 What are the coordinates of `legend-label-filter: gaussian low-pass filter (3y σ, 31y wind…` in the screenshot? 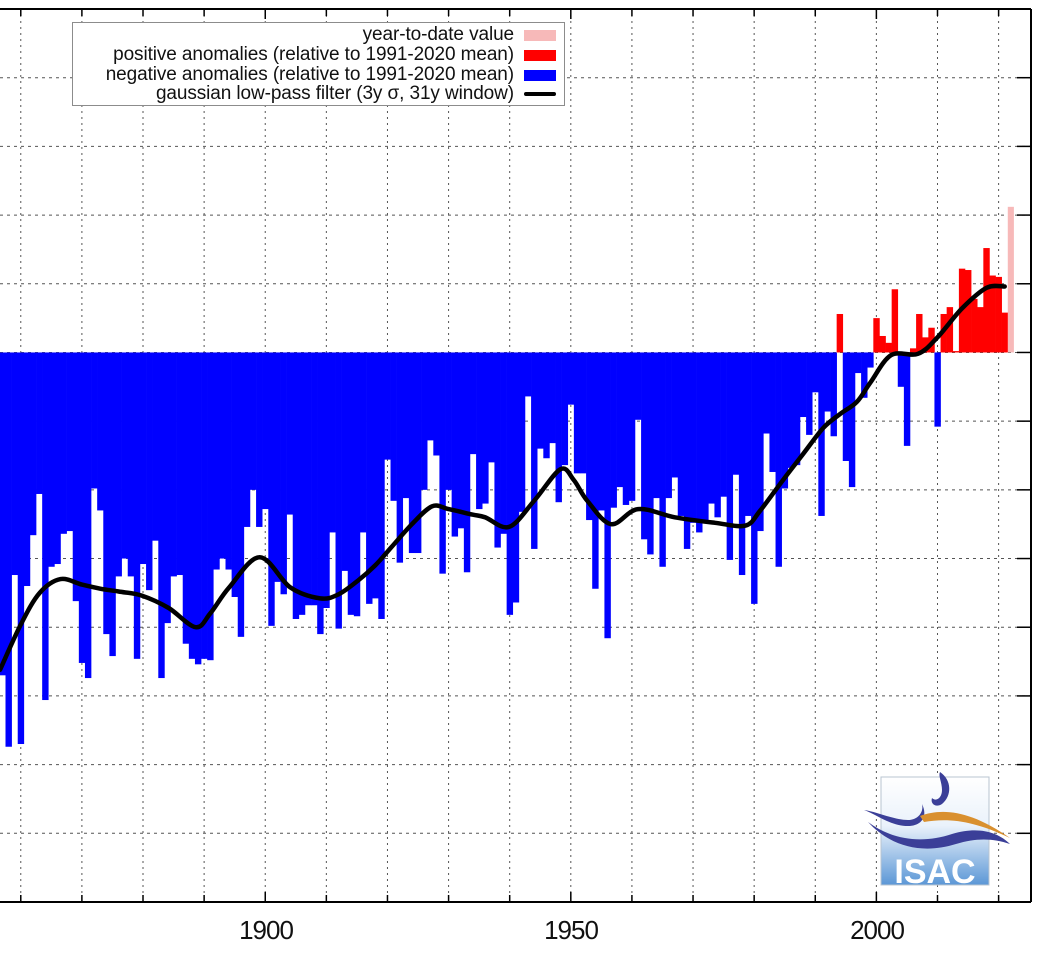 It's located at (334, 93).